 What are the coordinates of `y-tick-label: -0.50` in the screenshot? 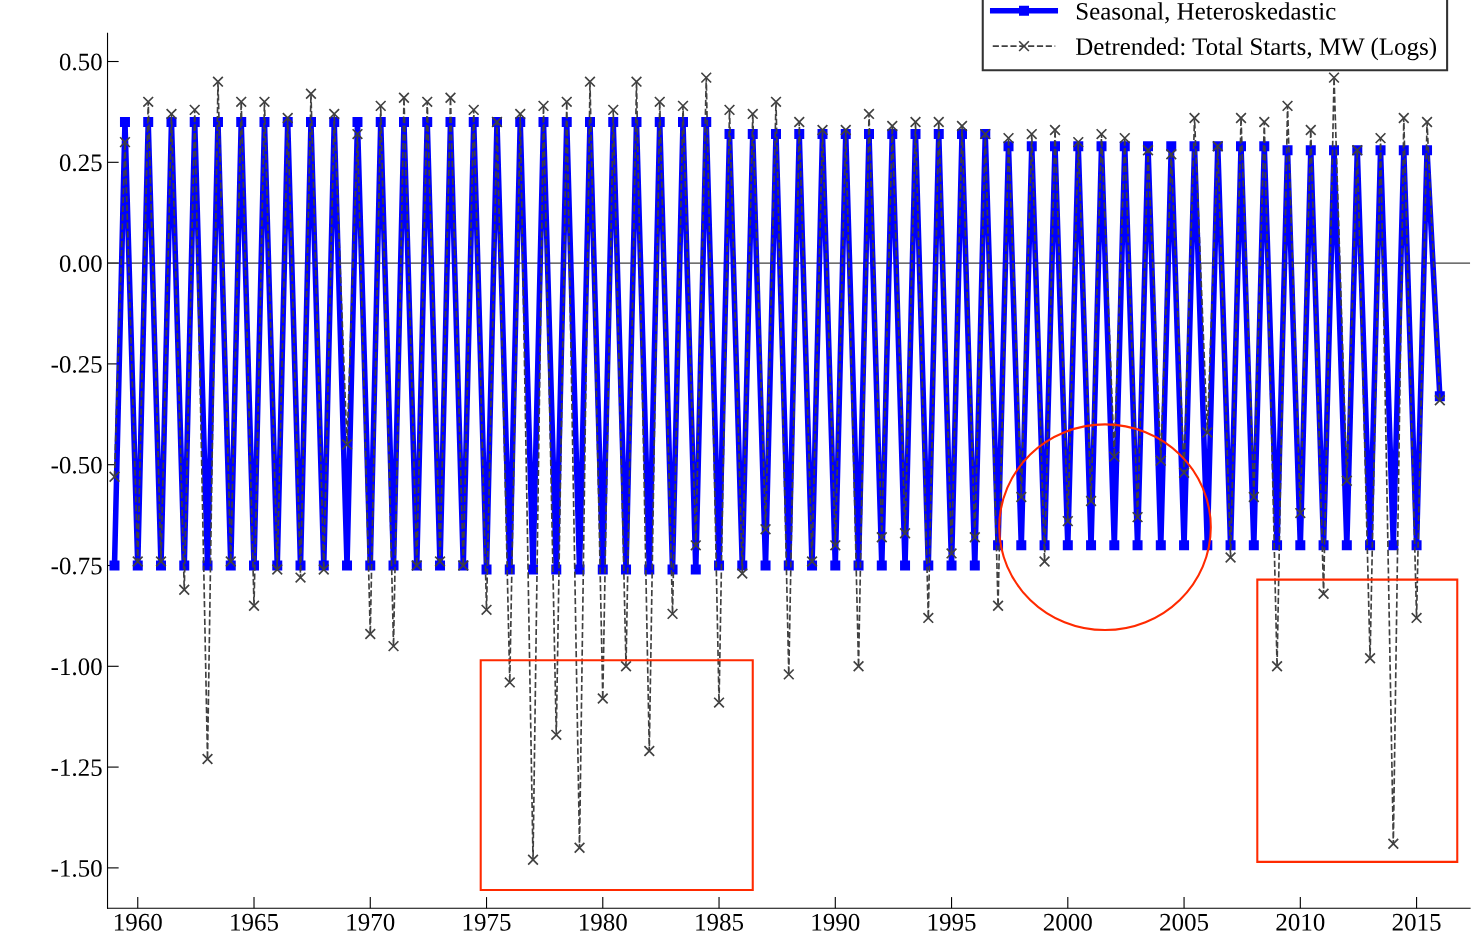 It's located at (76, 465).